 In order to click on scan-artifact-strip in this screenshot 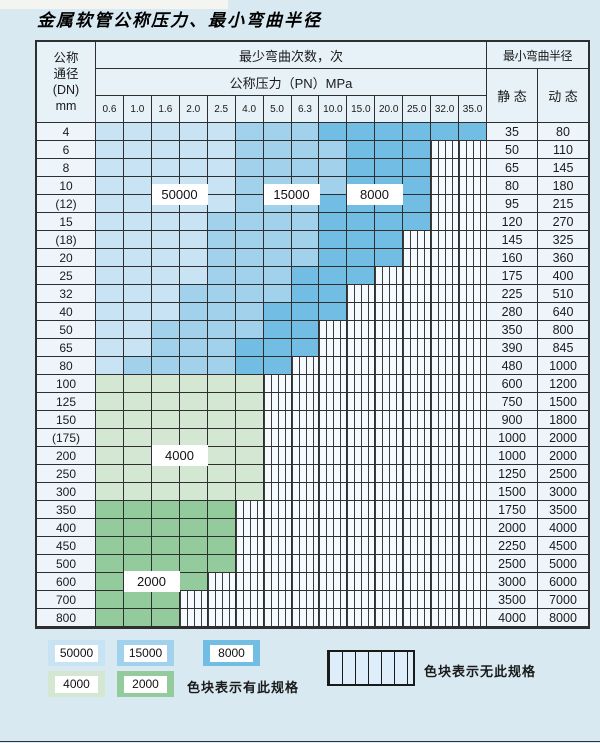, I will do `click(114, 4)`.